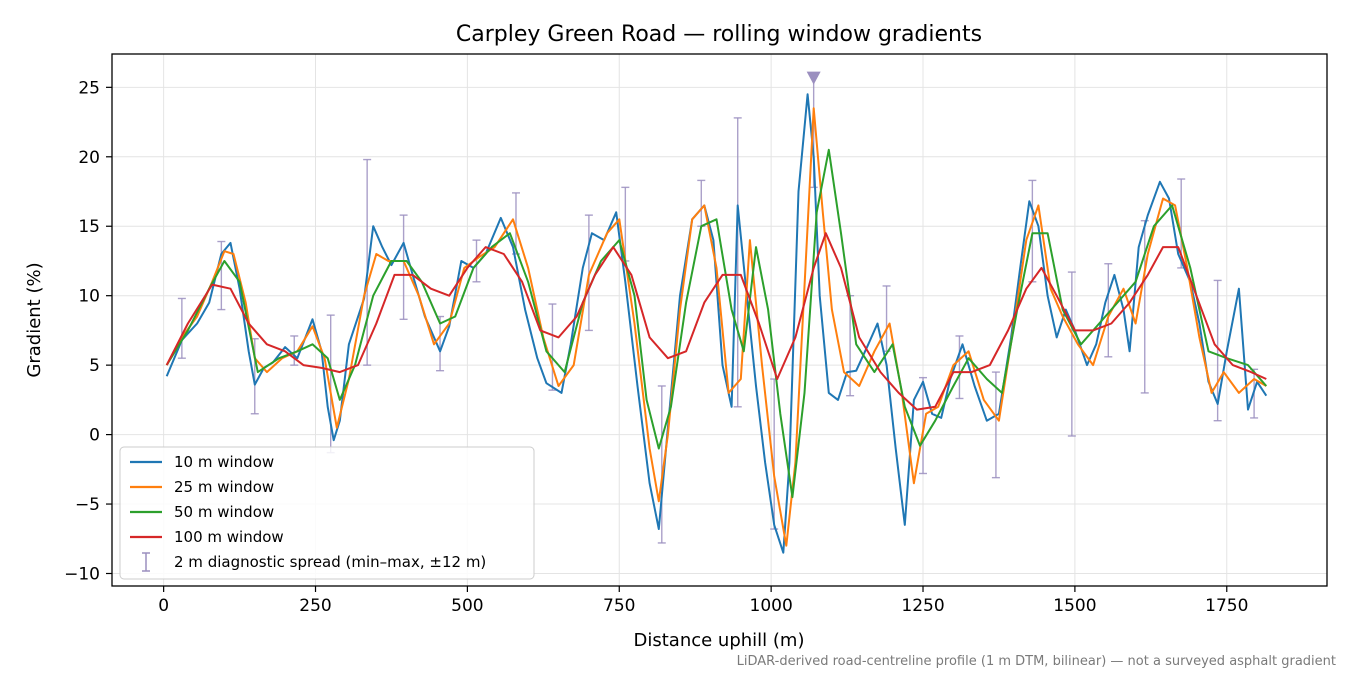 Image resolution: width=1350 pixels, height=679 pixels. I want to click on y-tick-label: 0, so click(94, 436).